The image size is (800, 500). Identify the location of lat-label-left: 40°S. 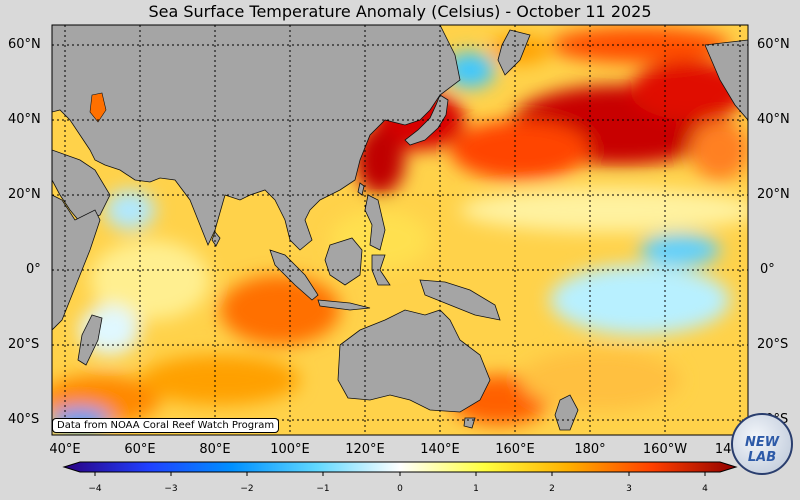
(24, 419).